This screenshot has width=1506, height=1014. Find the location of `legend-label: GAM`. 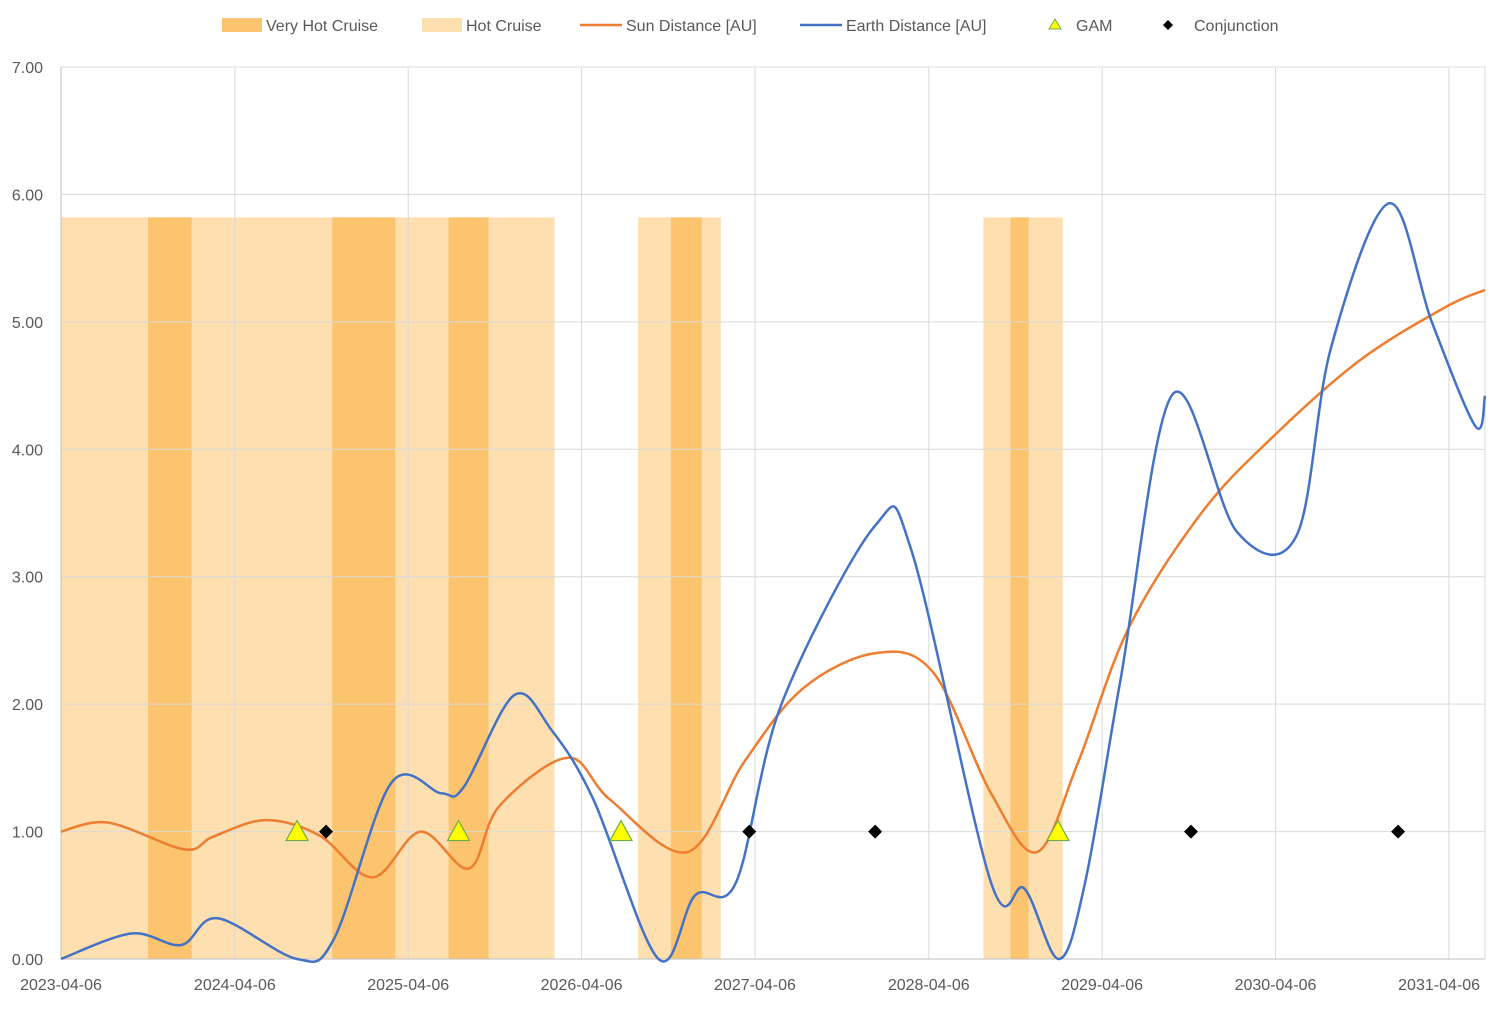

legend-label: GAM is located at coordinates (1094, 26).